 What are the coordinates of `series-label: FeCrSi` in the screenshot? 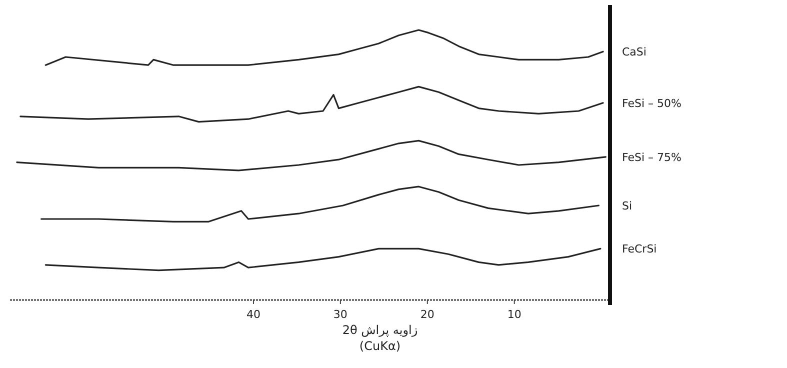 It's located at (639, 249).